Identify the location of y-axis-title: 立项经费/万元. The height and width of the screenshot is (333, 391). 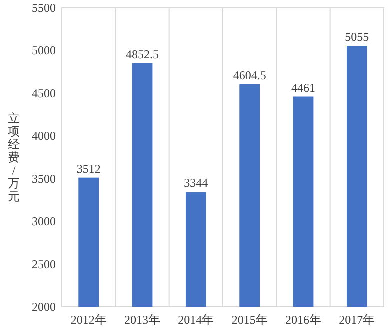
(14, 158).